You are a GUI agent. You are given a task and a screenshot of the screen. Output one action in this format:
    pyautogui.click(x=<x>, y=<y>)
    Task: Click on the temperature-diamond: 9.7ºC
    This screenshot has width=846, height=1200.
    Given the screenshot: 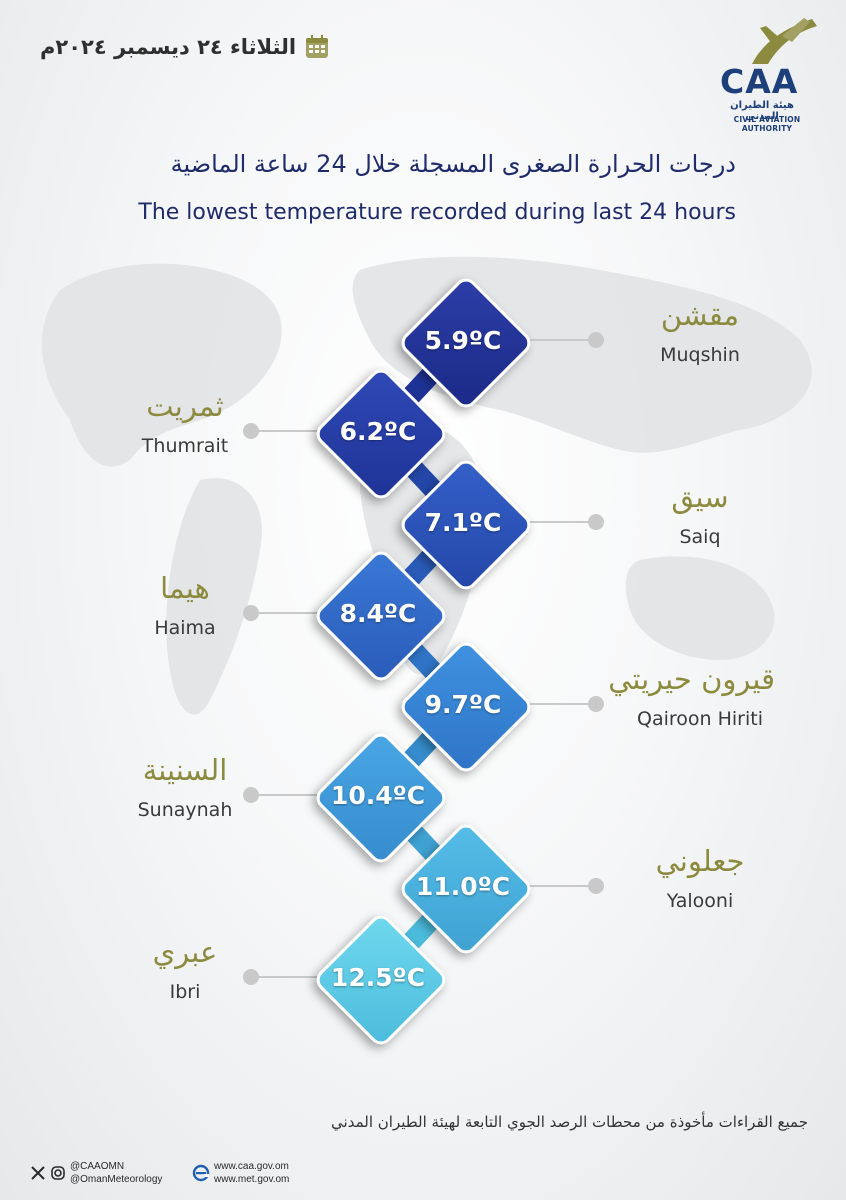 What is the action you would take?
    pyautogui.click(x=466, y=707)
    